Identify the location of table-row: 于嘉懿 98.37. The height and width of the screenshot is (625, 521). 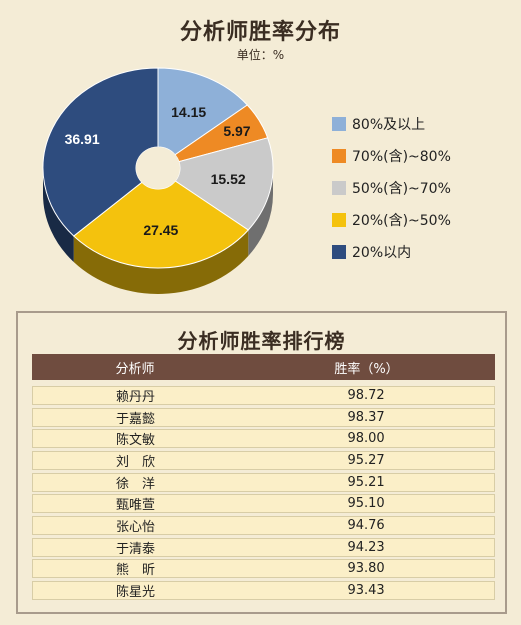
(263, 417).